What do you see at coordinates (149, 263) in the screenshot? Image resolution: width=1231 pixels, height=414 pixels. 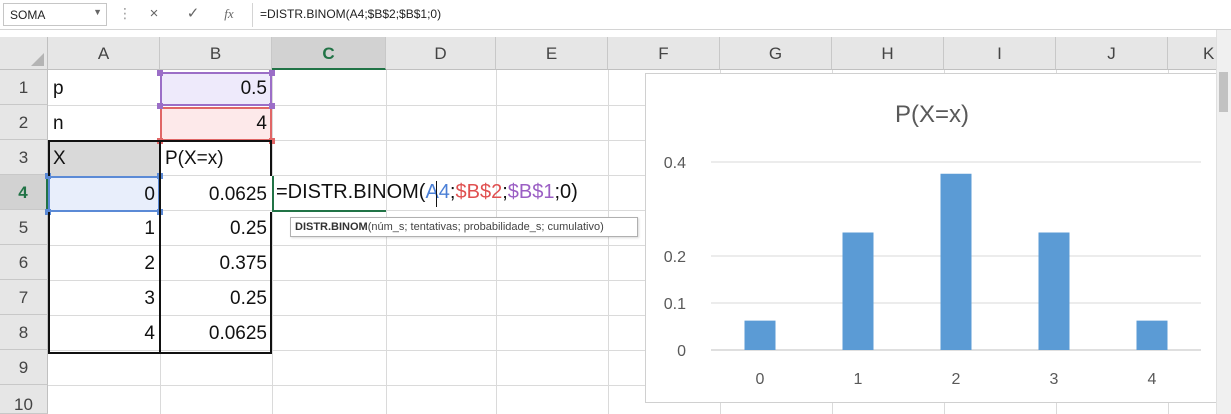 I see `cell-a6: 2` at bounding box center [149, 263].